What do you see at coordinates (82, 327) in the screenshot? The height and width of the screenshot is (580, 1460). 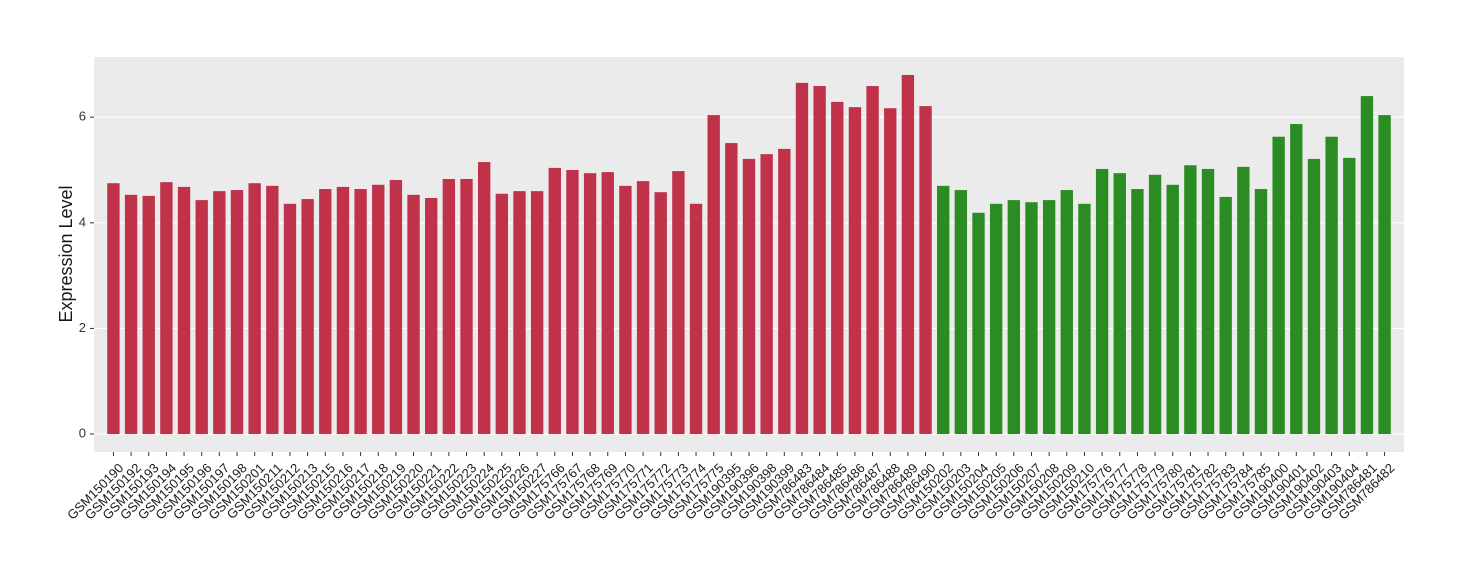 I see `y-tick-label: 2` at bounding box center [82, 327].